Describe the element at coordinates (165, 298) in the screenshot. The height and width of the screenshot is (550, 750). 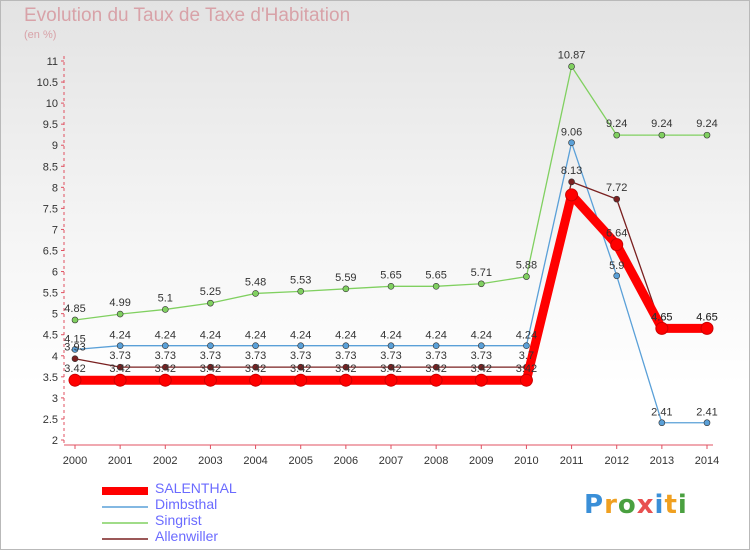
I see `data-label: 5.1` at that location.